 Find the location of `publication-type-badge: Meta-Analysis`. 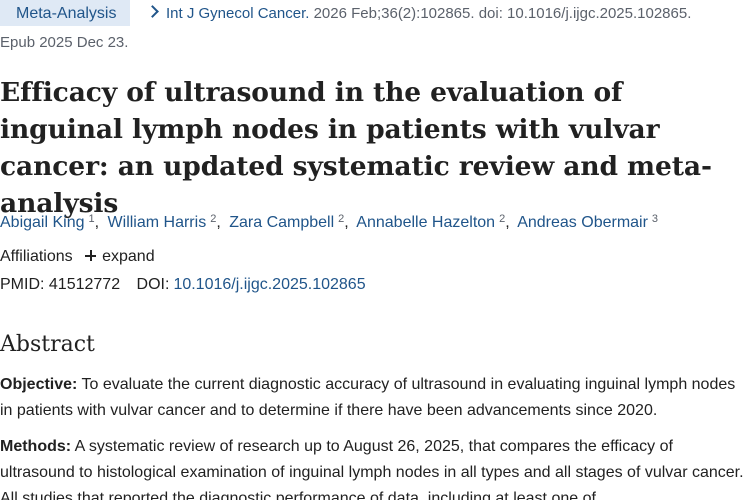

publication-type-badge: Meta-Analysis is located at coordinates (65, 13).